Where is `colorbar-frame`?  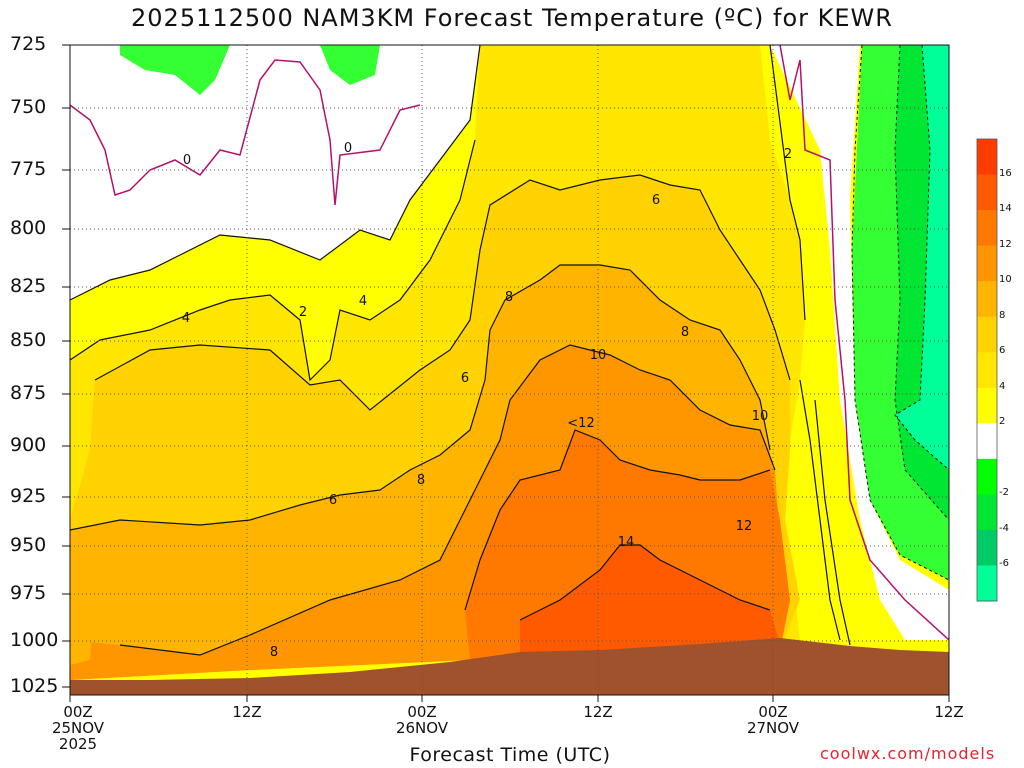
colorbar-frame is located at coordinates (987, 370).